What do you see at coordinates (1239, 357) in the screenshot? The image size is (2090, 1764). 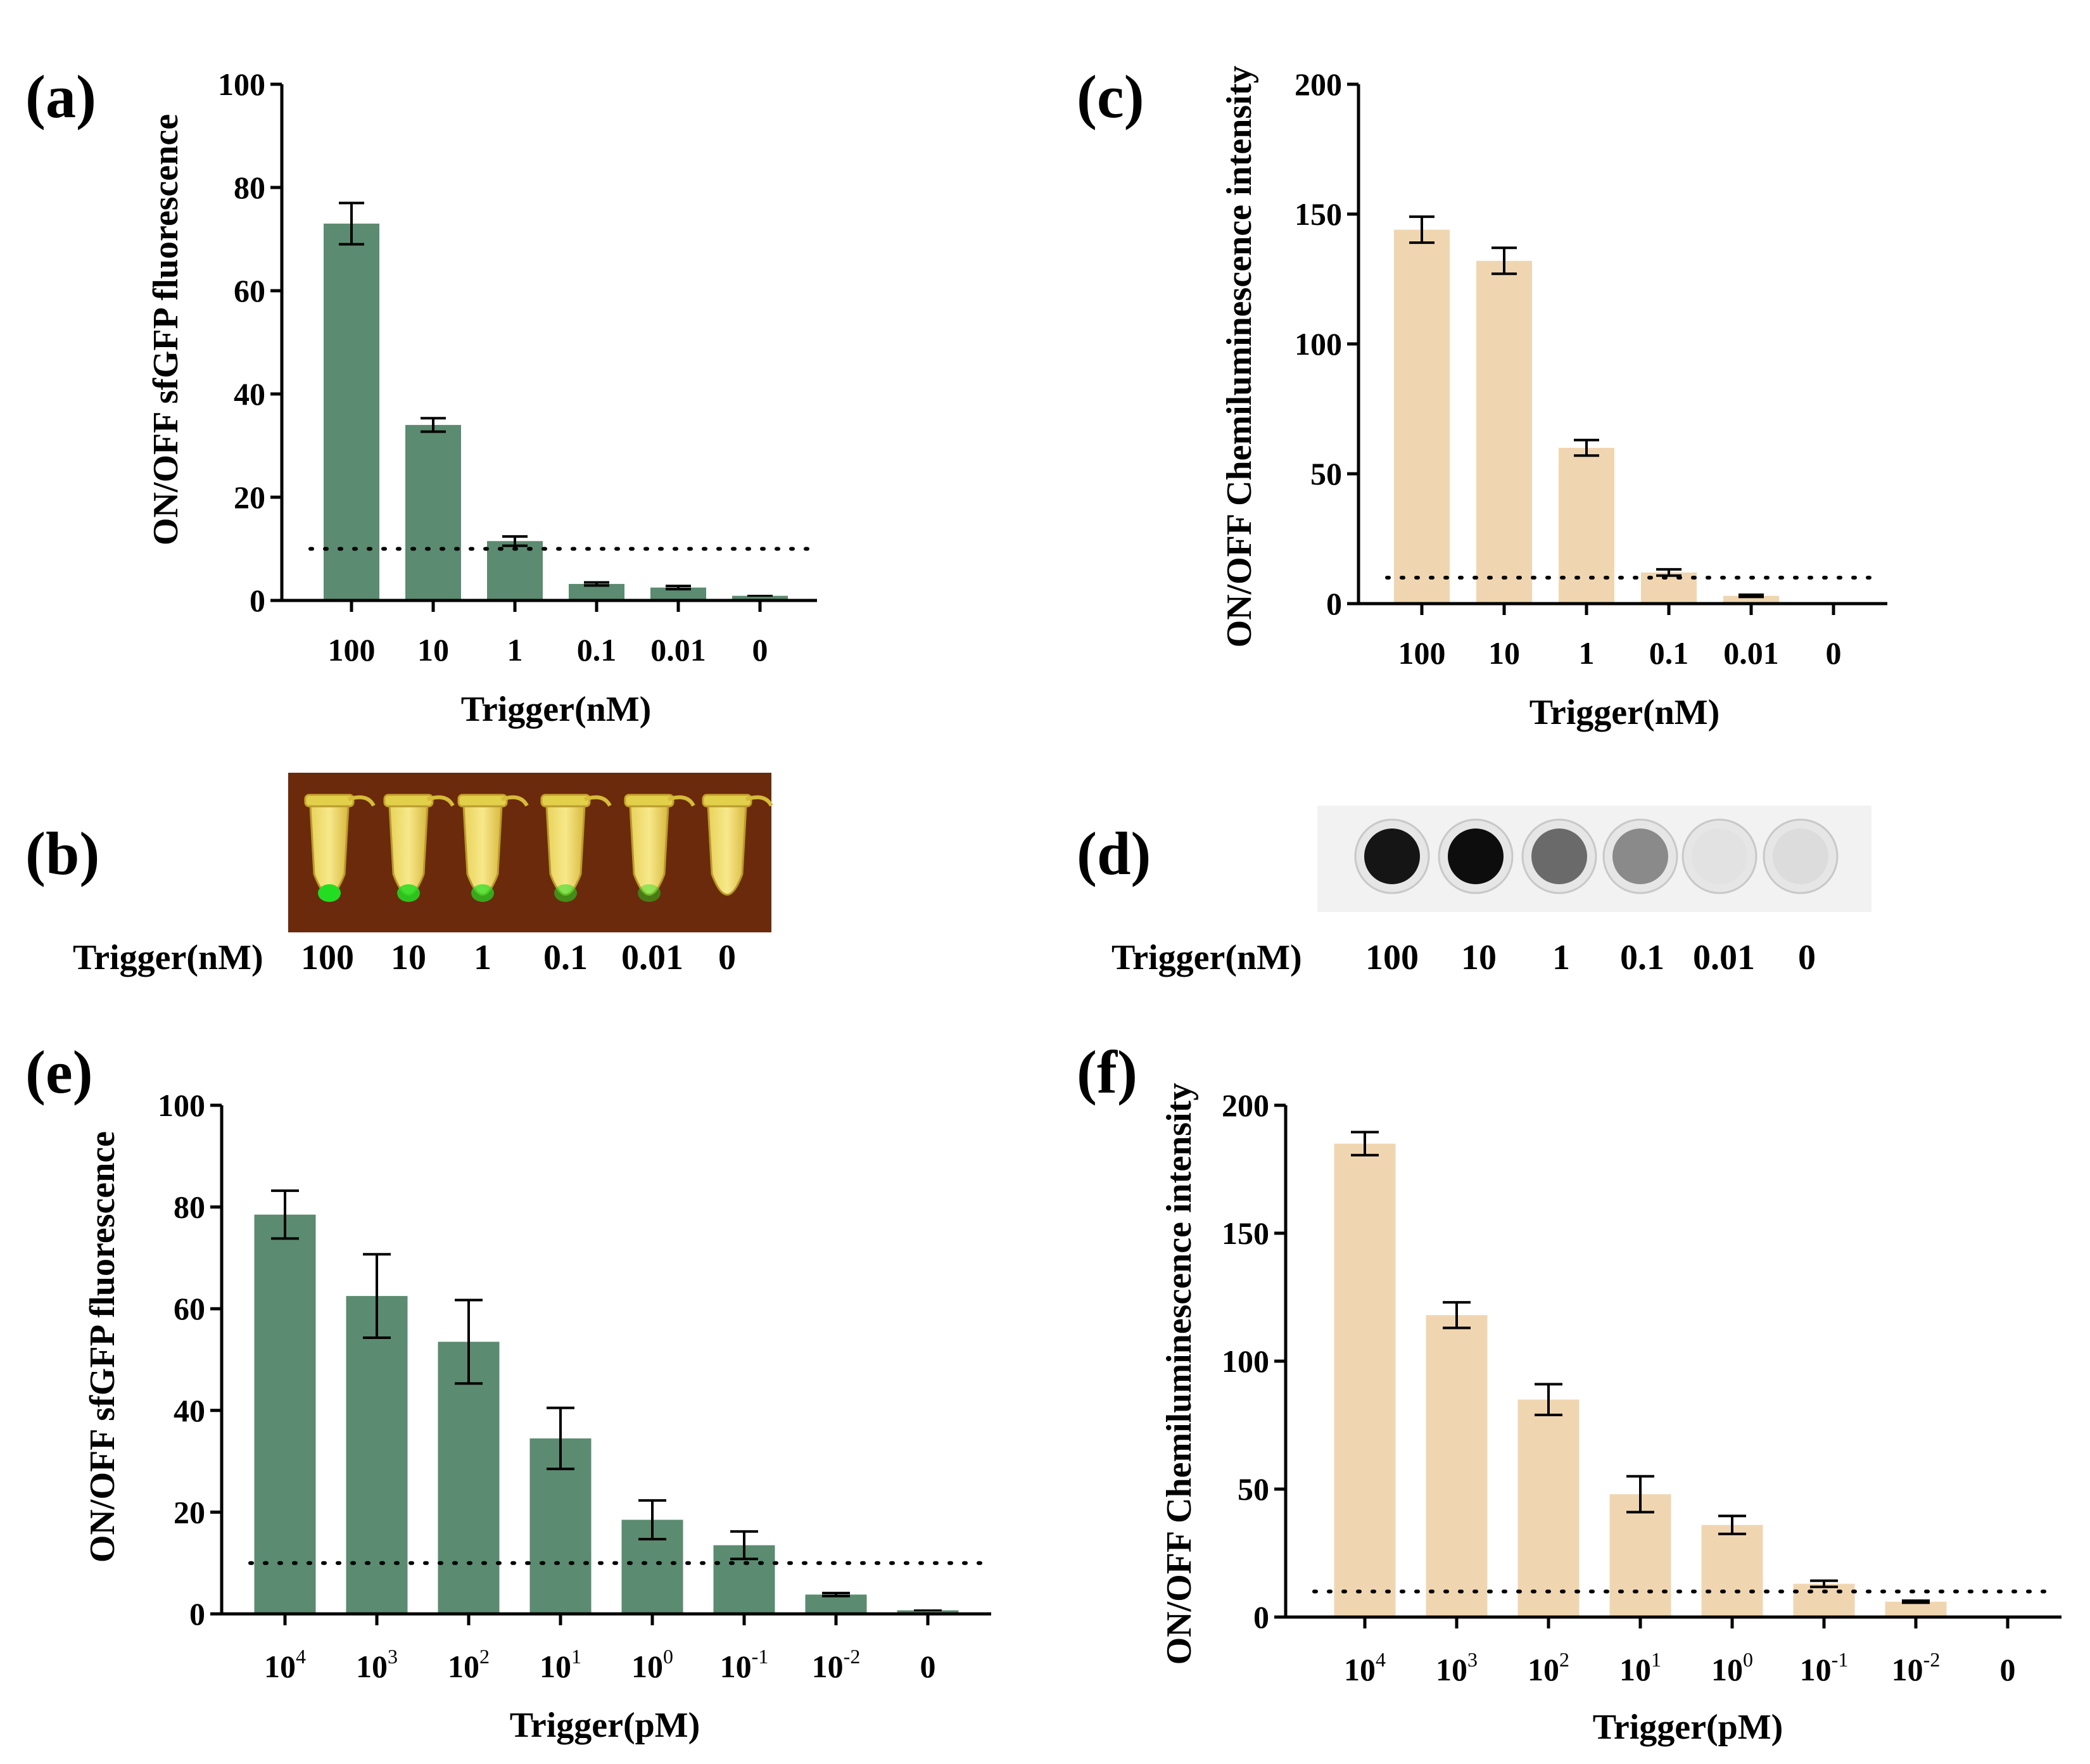 I see `y-axis-title-c: ON/OFF Chemiluminescence intensity` at bounding box center [1239, 357].